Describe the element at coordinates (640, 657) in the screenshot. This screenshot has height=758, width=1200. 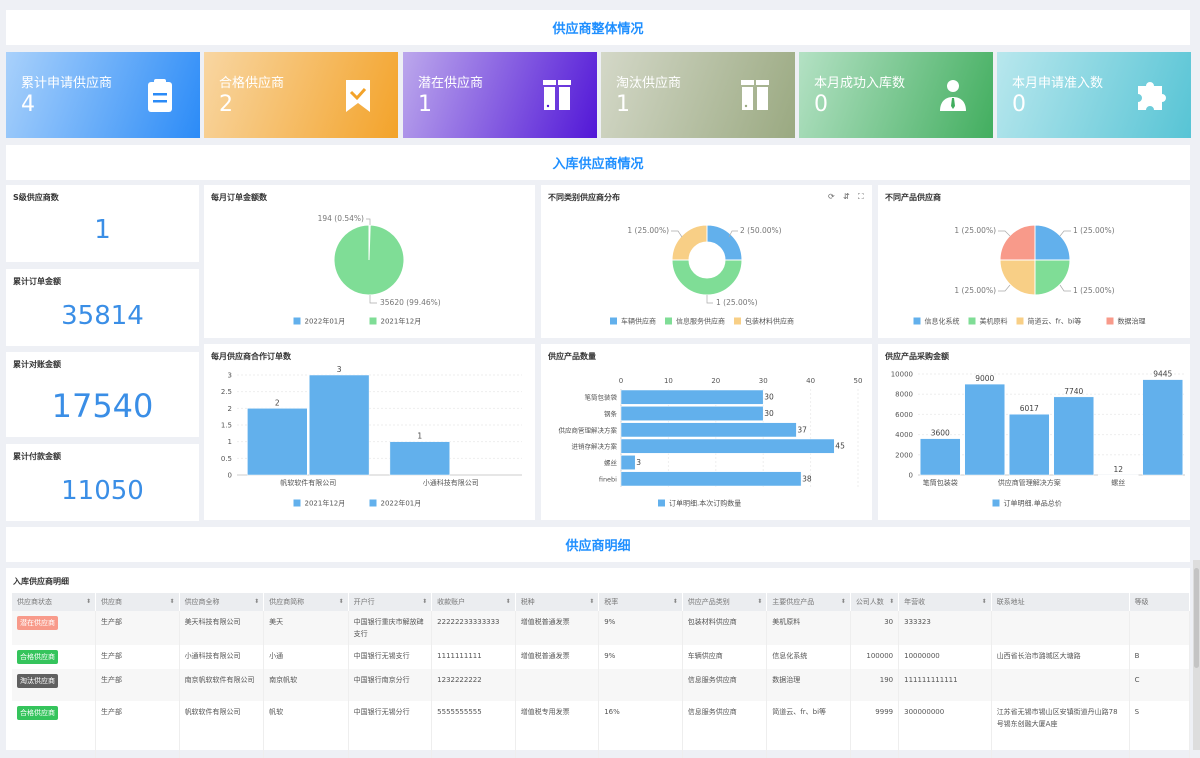
I see `table-cell: 9%` at that location.